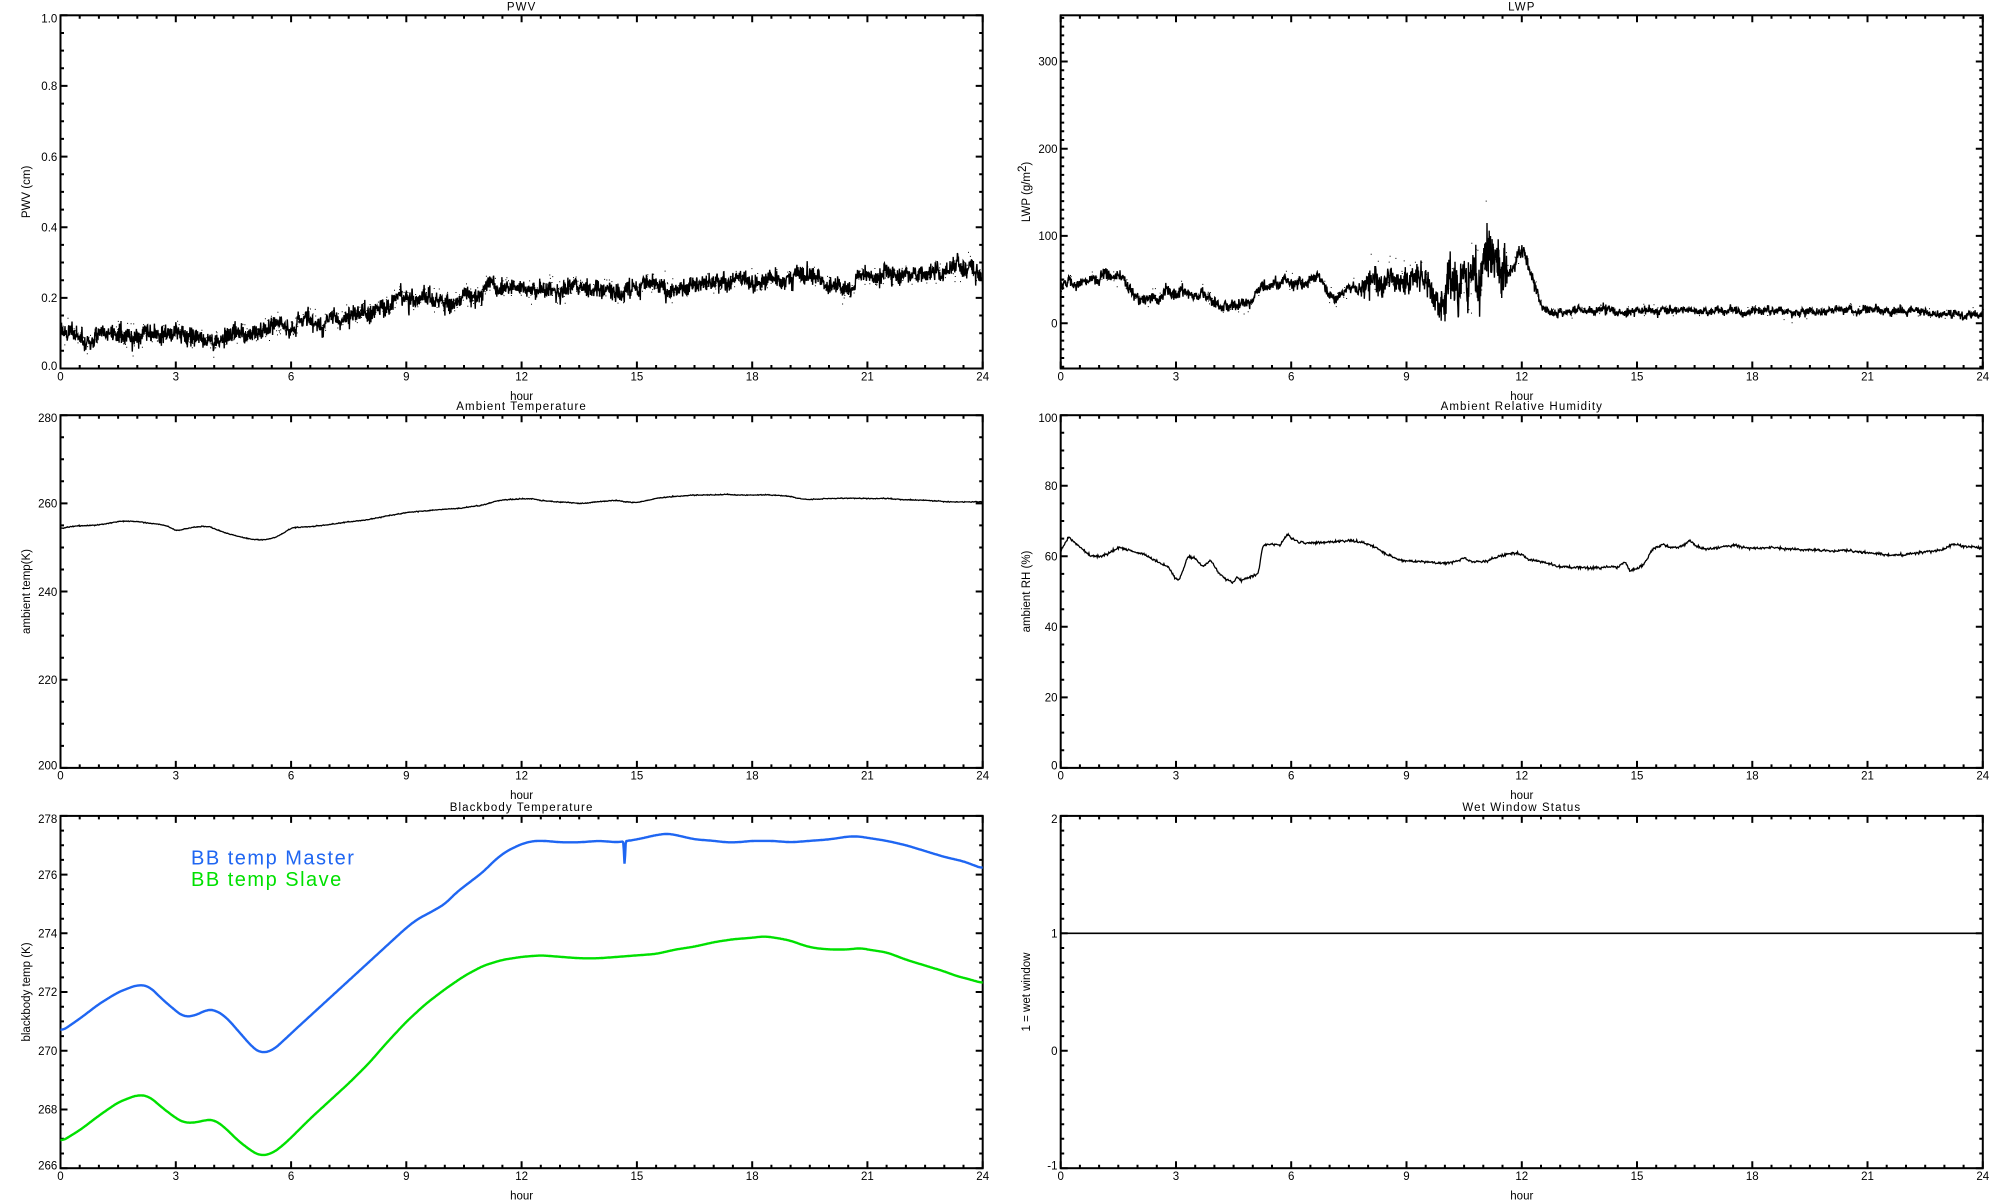  What do you see at coordinates (49, 87) in the screenshot?
I see `svg-text: 0.8` at bounding box center [49, 87].